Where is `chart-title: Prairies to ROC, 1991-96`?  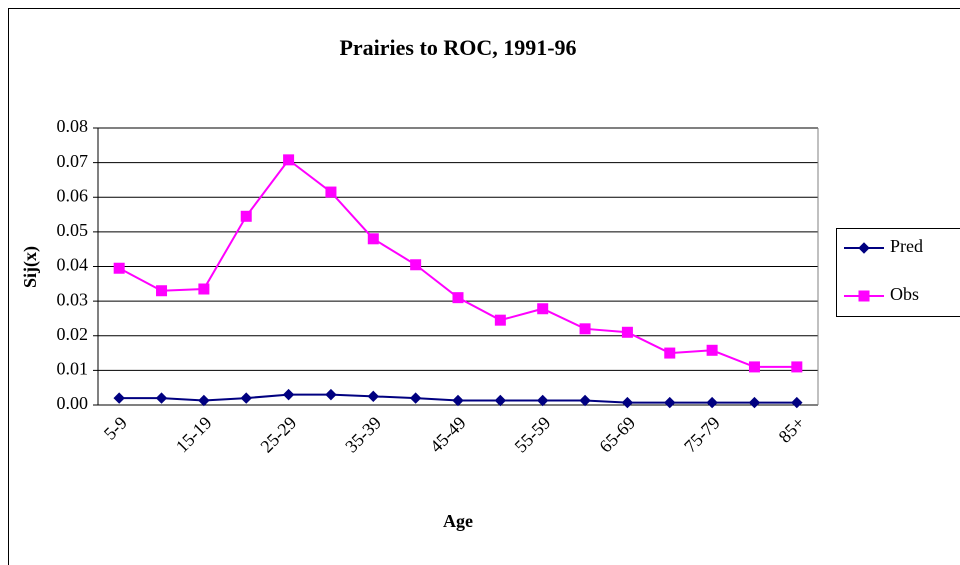 chart-title: Prairies to ROC, 1991-96 is located at coordinates (457, 47).